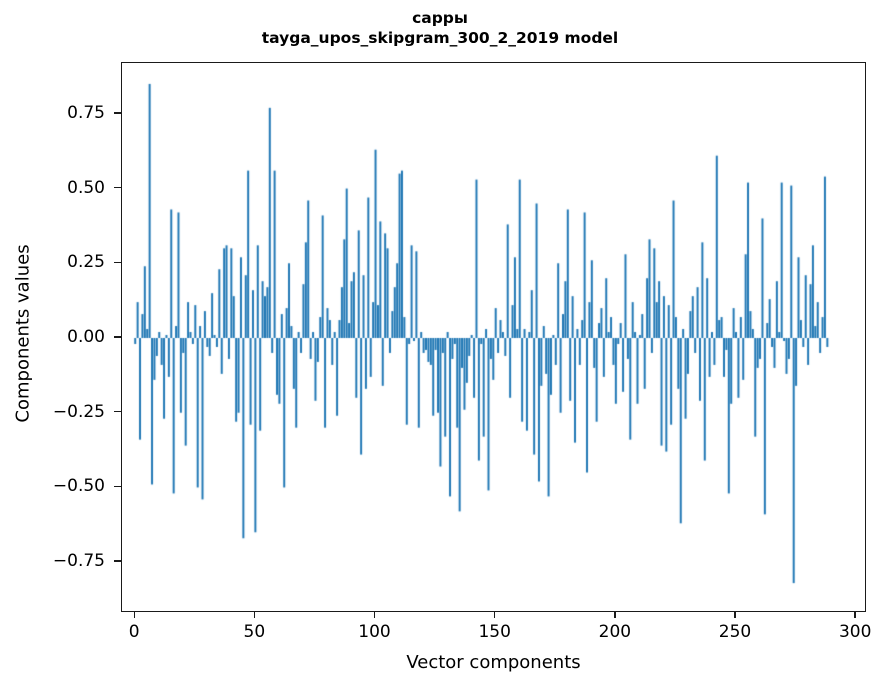  What do you see at coordinates (735, 632) in the screenshot?
I see `x-axis-tick-label: 250` at bounding box center [735, 632].